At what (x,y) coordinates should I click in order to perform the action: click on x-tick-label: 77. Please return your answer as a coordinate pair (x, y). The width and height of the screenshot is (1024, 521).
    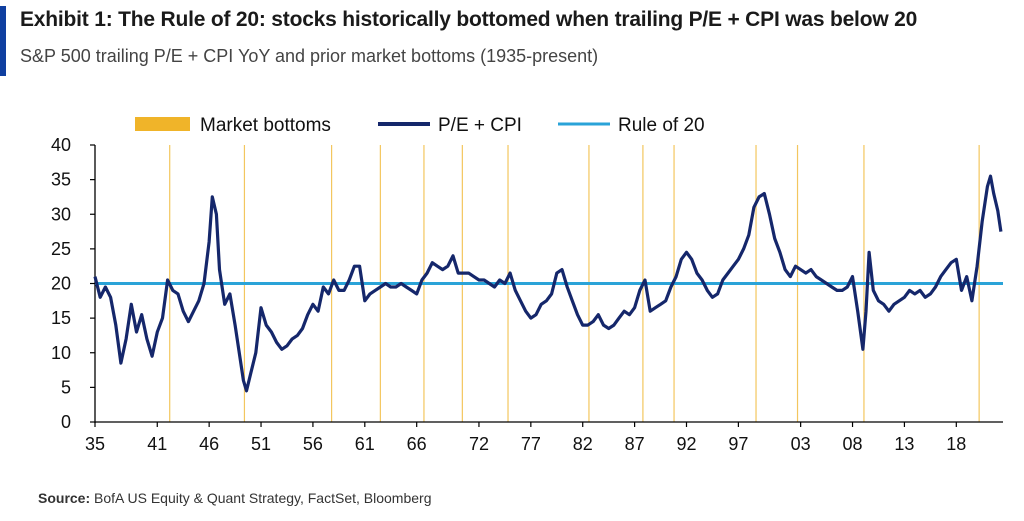
    Looking at the image, I should click on (531, 444).